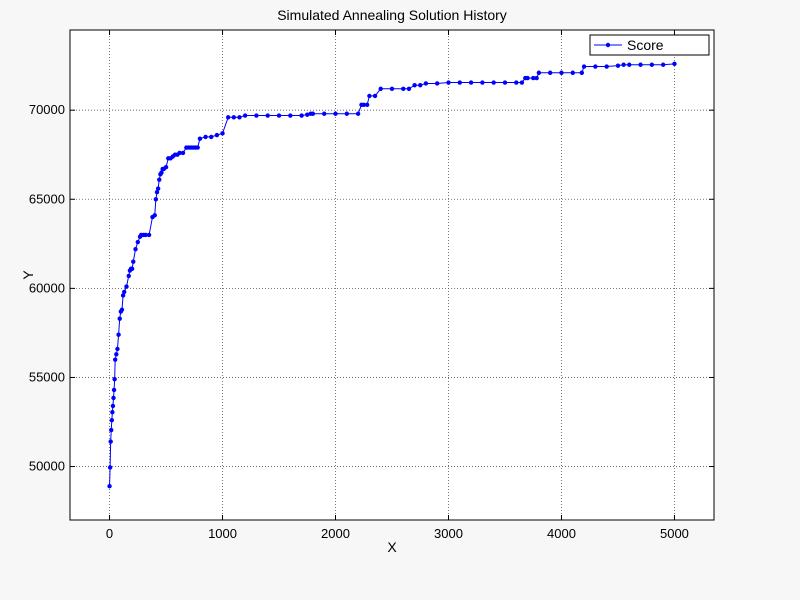  I want to click on legend-marker, so click(608, 45).